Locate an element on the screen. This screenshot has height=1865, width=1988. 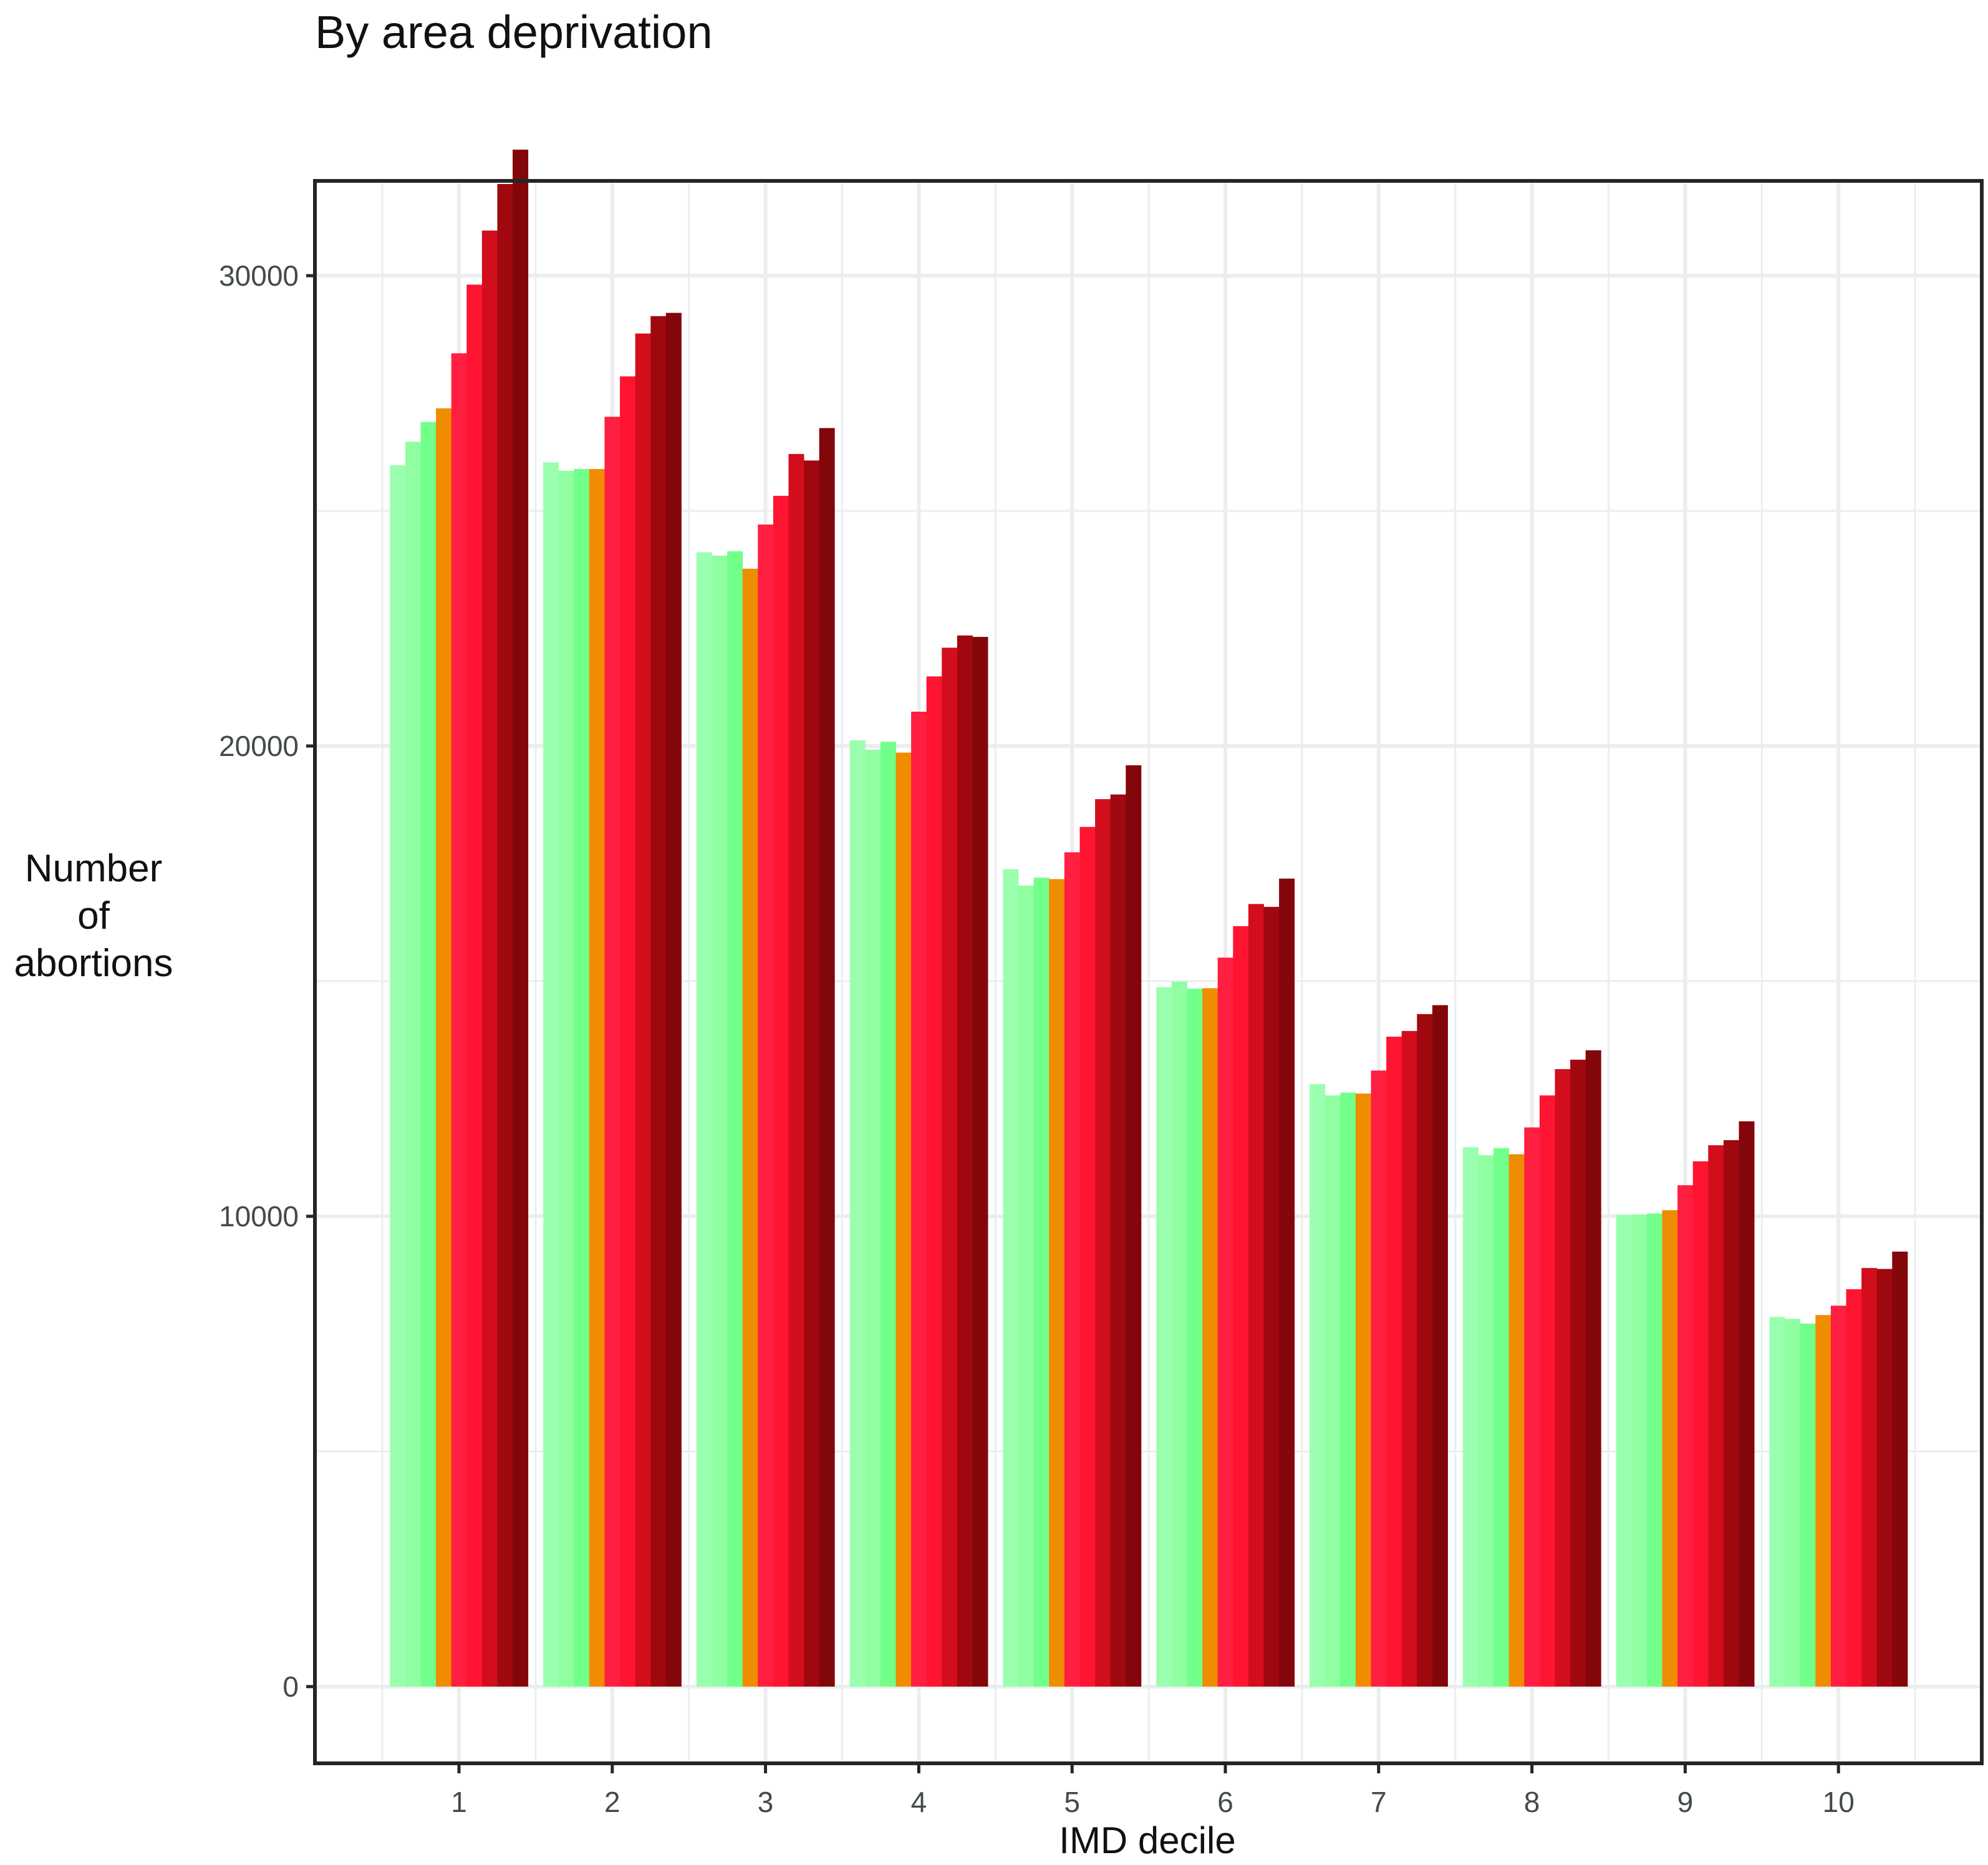
x-axis-title: IMD decile is located at coordinates (1147, 1840).